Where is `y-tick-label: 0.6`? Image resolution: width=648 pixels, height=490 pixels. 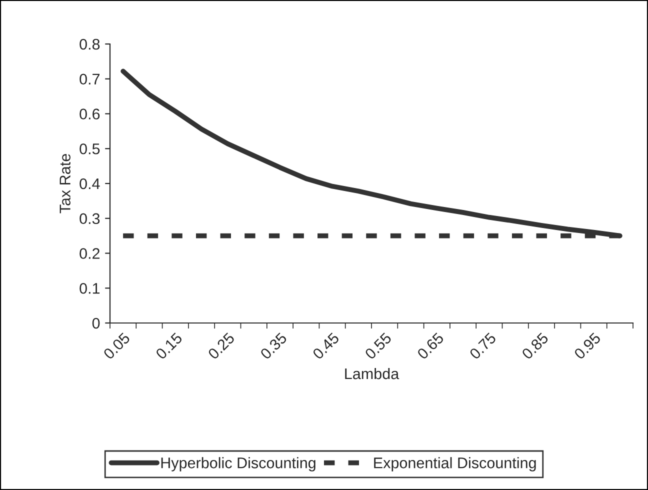 y-tick-label: 0.6 is located at coordinates (90, 114).